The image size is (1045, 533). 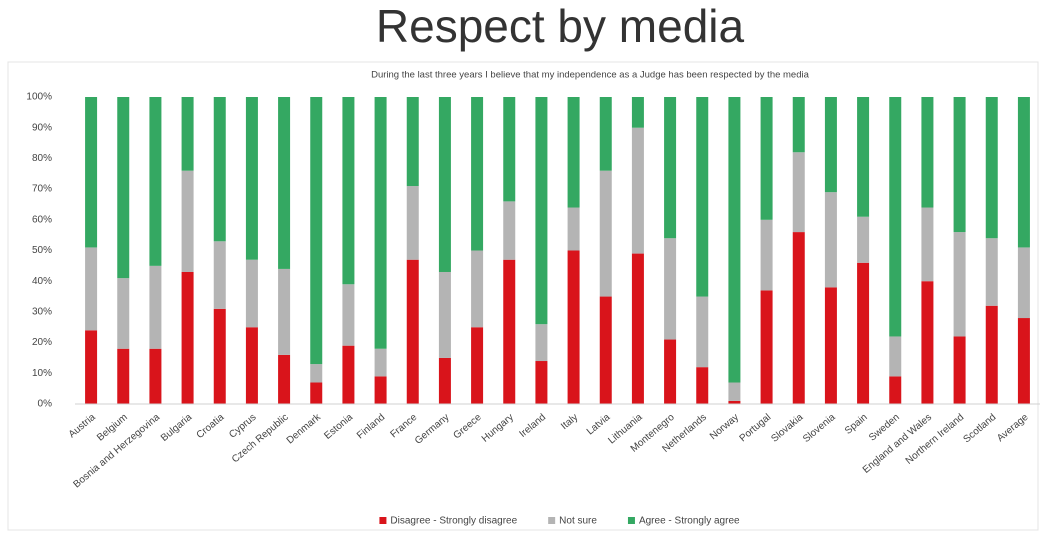 I want to click on legend-label: Agree - Strongly agree, so click(x=689, y=521).